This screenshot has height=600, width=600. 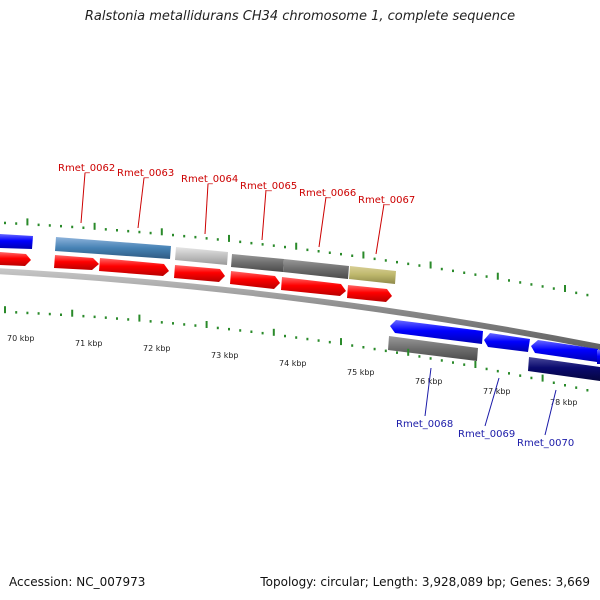 I want to click on kbp-label-70: 70 kbp, so click(x=21, y=338).